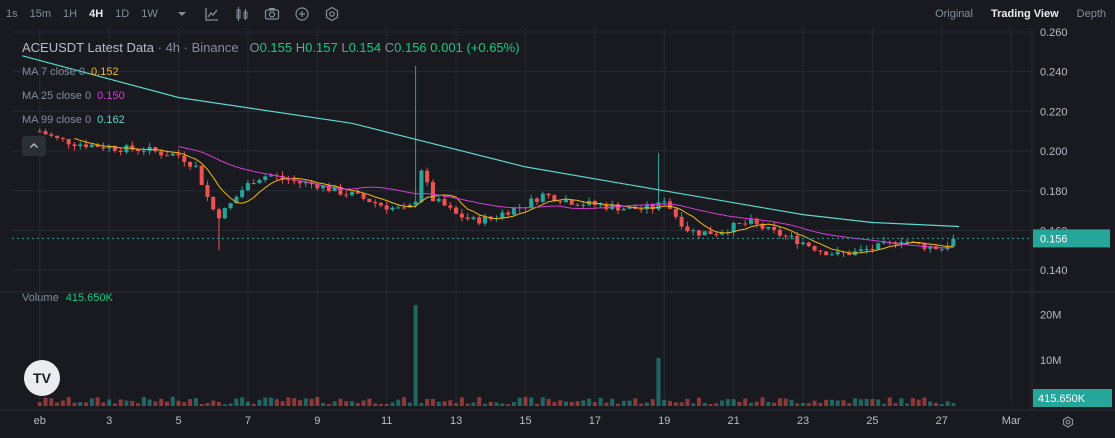  Describe the element at coordinates (1054, 73) in the screenshot. I see `price-tick-label: 0.240` at that location.